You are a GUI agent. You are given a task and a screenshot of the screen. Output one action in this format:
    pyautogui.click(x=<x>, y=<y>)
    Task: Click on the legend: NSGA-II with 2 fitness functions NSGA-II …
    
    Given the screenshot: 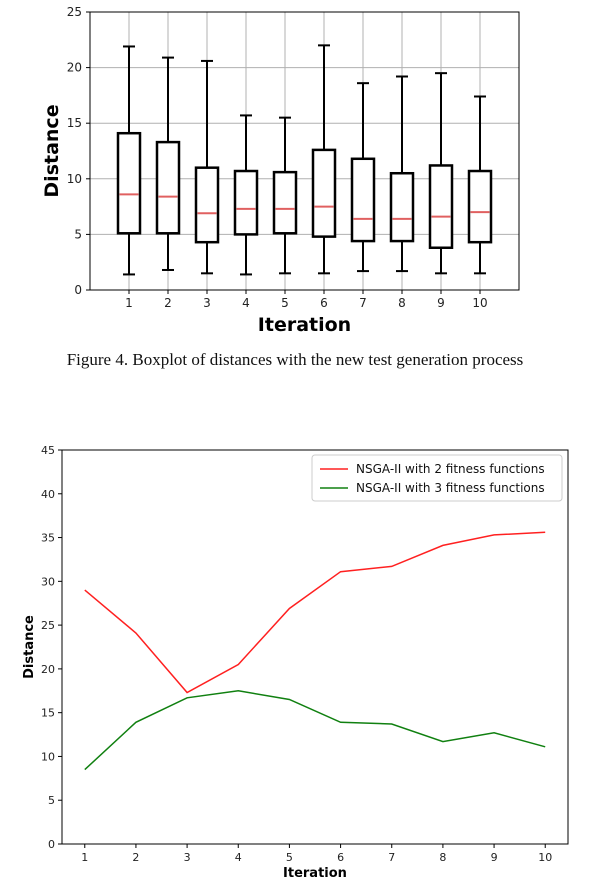 What is the action you would take?
    pyautogui.click(x=437, y=478)
    